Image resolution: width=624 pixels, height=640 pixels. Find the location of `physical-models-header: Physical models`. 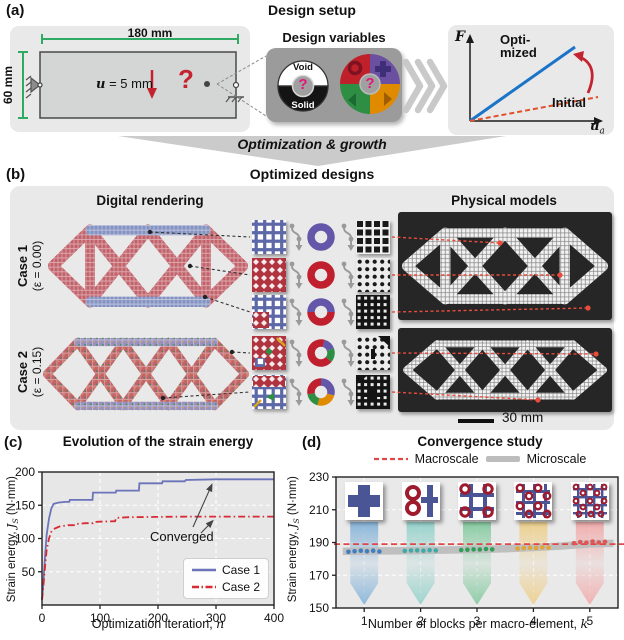

physical-models-header: Physical models is located at coordinates (504, 200).